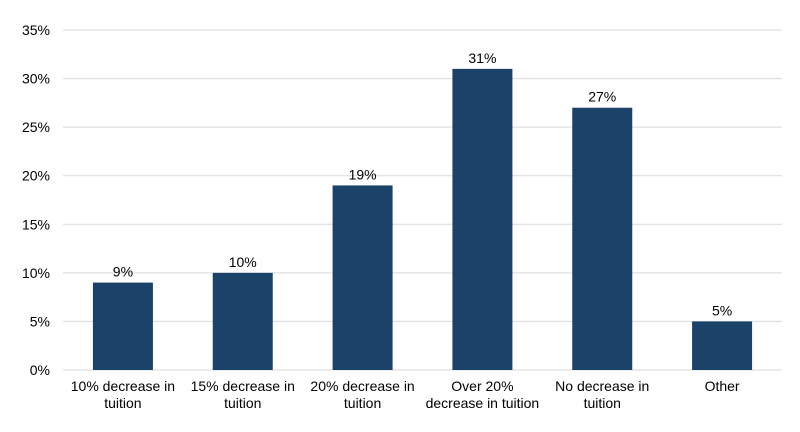 The height and width of the screenshot is (432, 800). What do you see at coordinates (482, 58) in the screenshot?
I see `data-label: 31%` at bounding box center [482, 58].